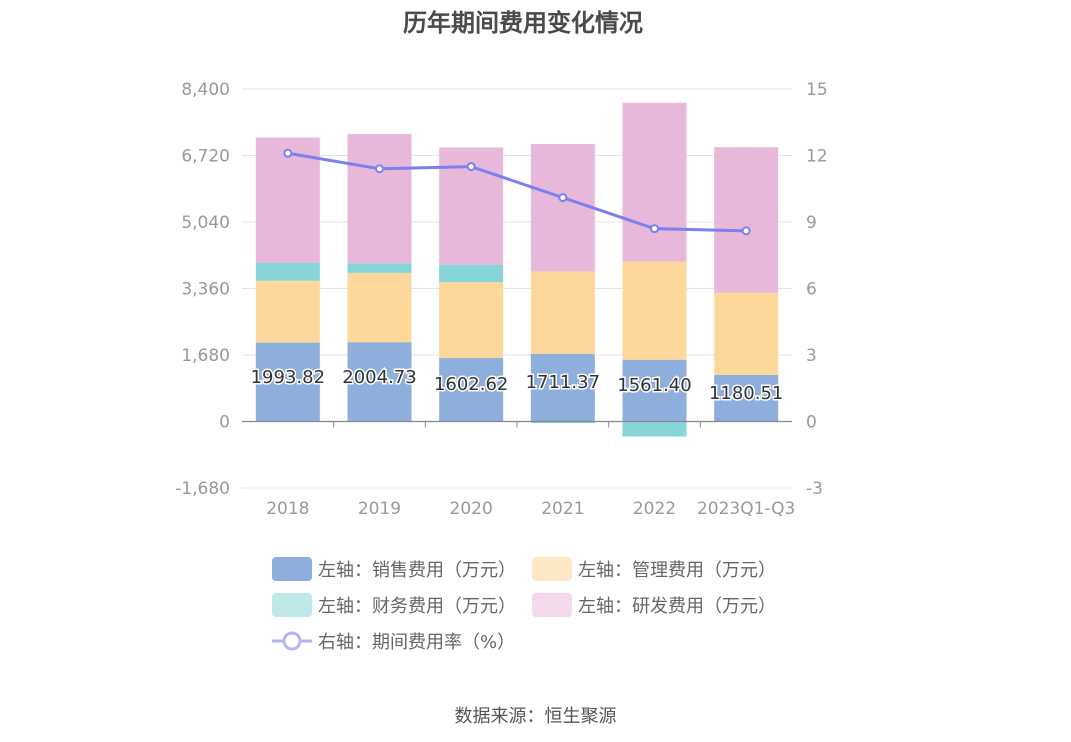  Describe the element at coordinates (292, 641) in the screenshot. I see `legend-line-icon` at that location.